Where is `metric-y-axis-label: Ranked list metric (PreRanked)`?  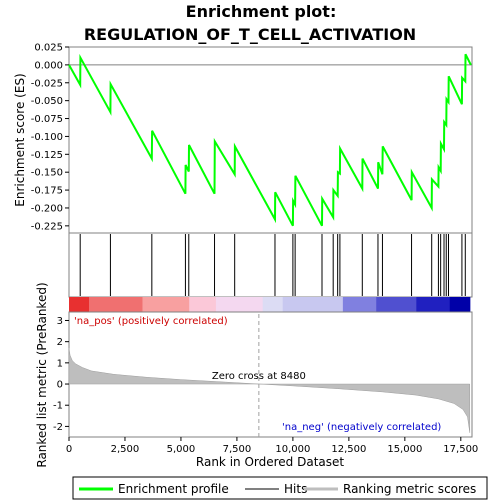 metric-y-axis-label: Ranked list metric (PreRanked) is located at coordinates (42, 374).